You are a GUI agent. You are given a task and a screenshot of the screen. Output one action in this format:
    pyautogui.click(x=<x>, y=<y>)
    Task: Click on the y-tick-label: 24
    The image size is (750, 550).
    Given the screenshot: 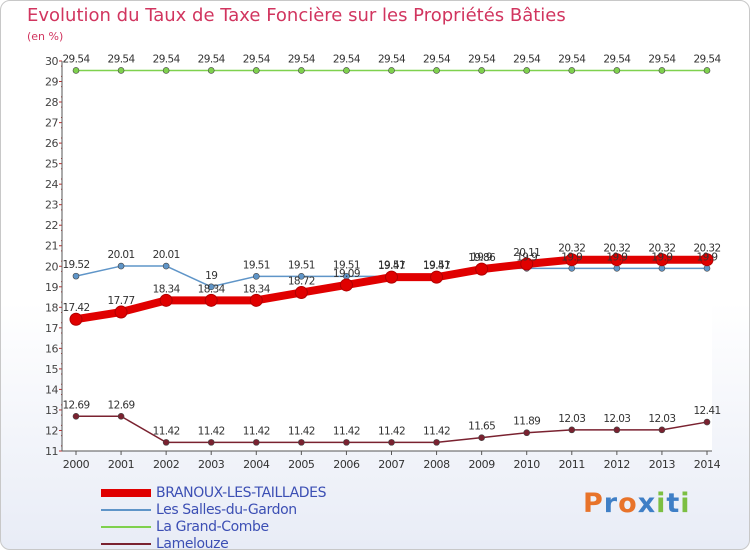 What is the action you would take?
    pyautogui.click(x=51, y=184)
    